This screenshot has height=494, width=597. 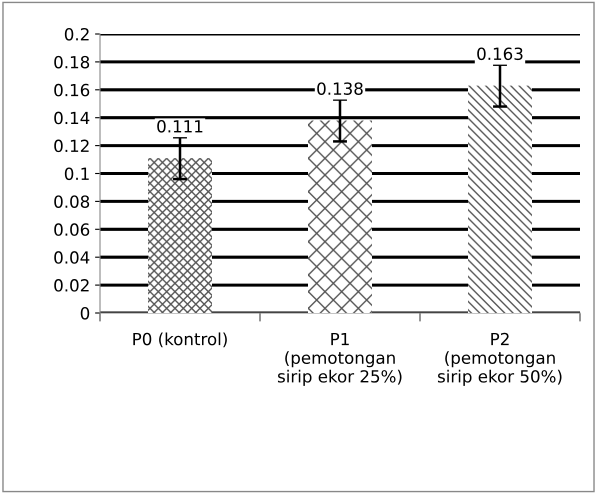 I want to click on x-tick-label: P2 (pemotongan sirip ekor 50%), so click(x=500, y=359).